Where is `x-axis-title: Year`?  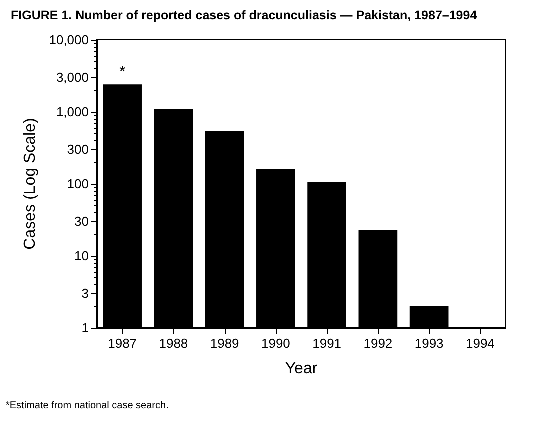 x-axis-title: Year is located at coordinates (301, 369).